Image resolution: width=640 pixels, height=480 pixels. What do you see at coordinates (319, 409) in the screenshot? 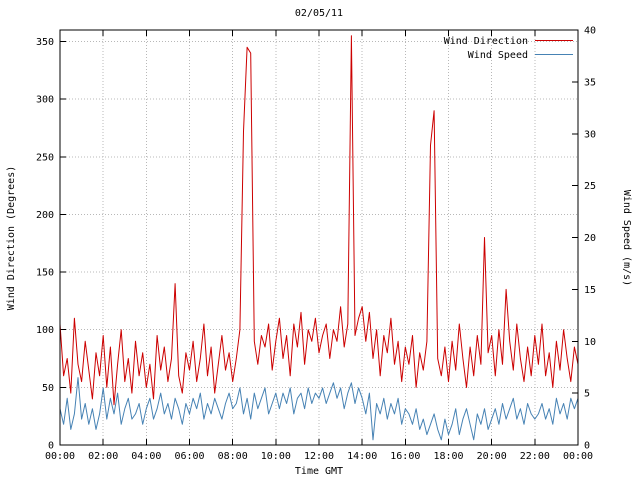
I see `series-line-wind-speed` at bounding box center [319, 409].